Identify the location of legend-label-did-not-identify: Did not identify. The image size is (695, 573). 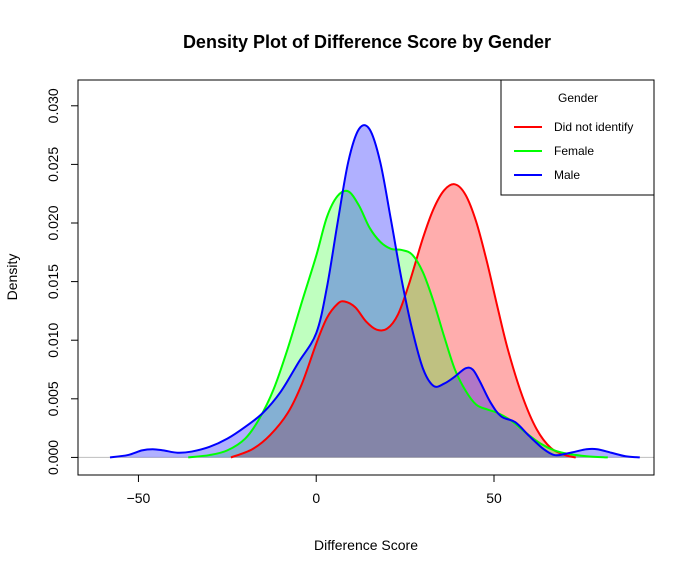
(593, 127).